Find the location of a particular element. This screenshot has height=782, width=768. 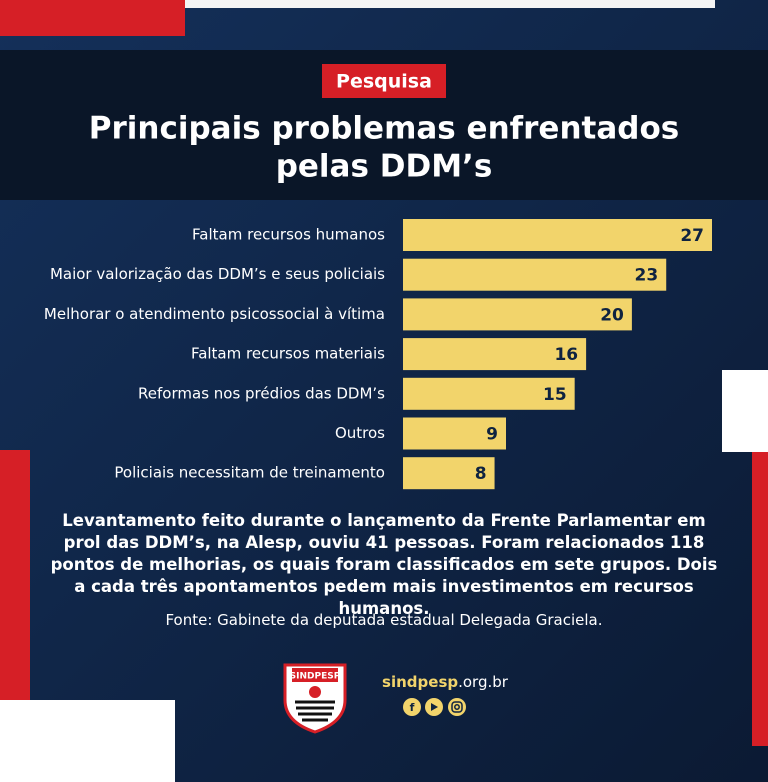

svg-text: f is located at coordinates (412, 707).